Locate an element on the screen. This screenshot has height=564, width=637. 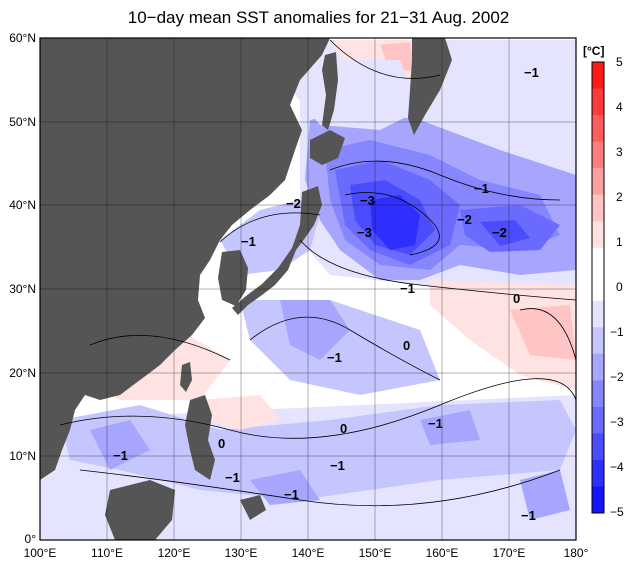
colorbar-tick-label: −5 is located at coordinates (617, 512).